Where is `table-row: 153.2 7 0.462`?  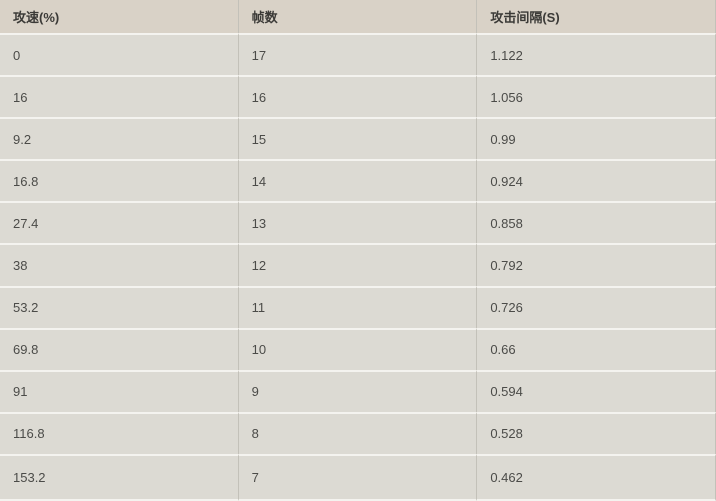 table-row: 153.2 7 0.462 is located at coordinates (358, 477).